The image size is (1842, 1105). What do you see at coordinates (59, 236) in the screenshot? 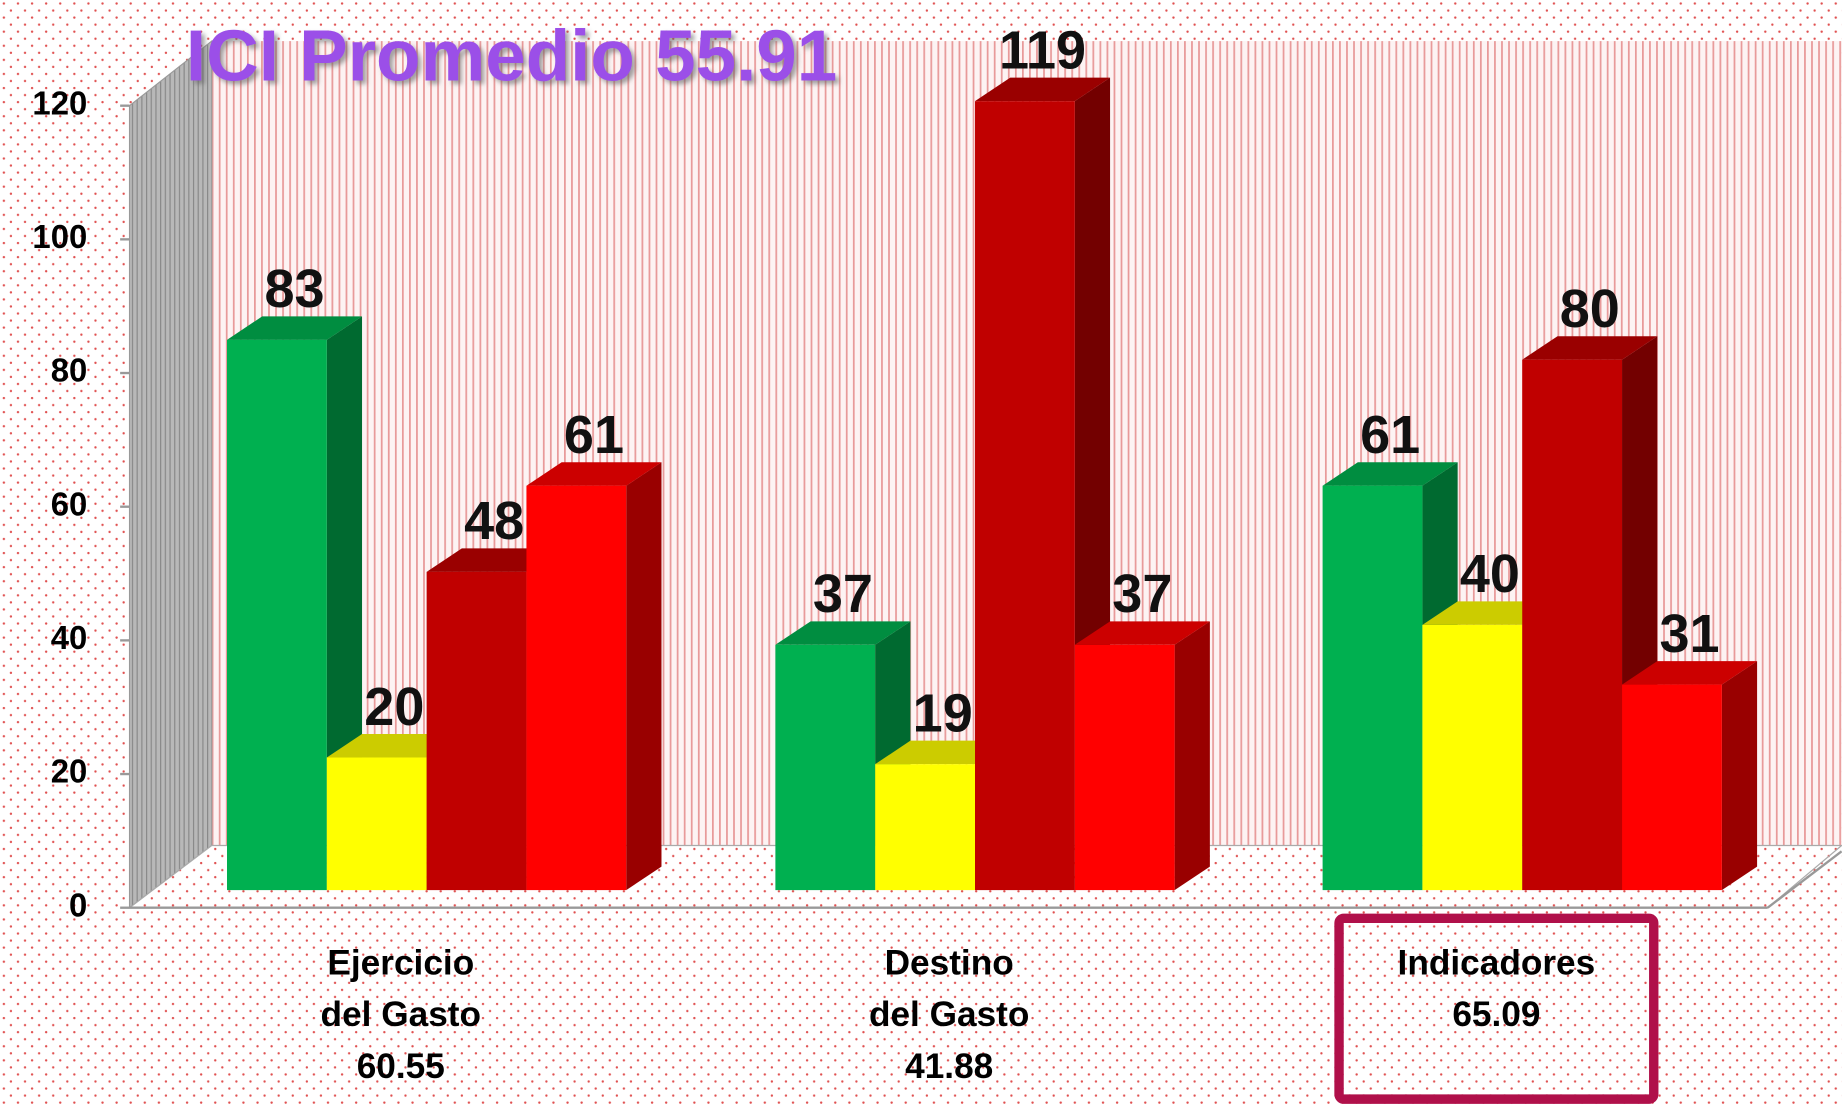
I see `y-tick-label: 100` at bounding box center [59, 236].